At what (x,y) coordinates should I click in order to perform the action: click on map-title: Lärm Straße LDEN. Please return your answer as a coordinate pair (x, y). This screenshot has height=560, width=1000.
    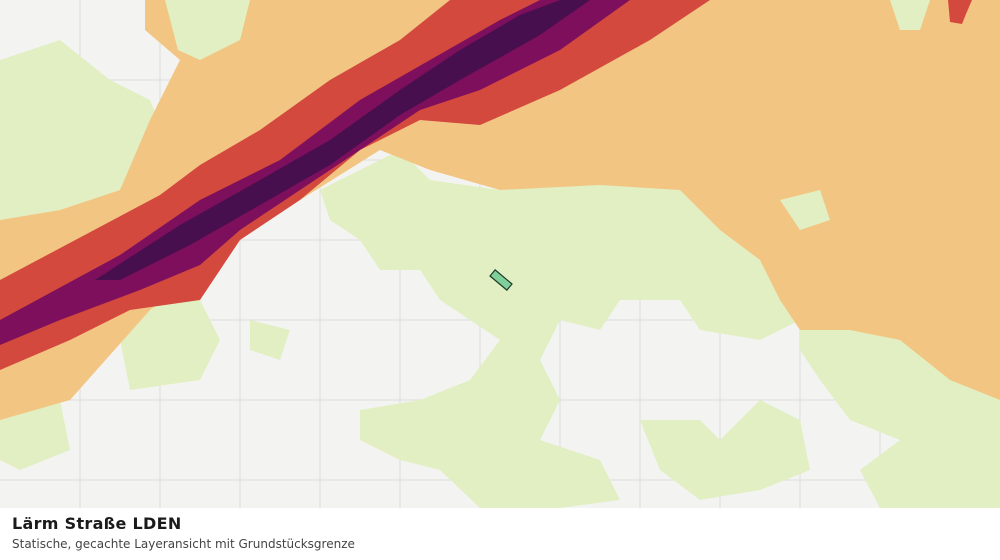
    Looking at the image, I should click on (97, 523).